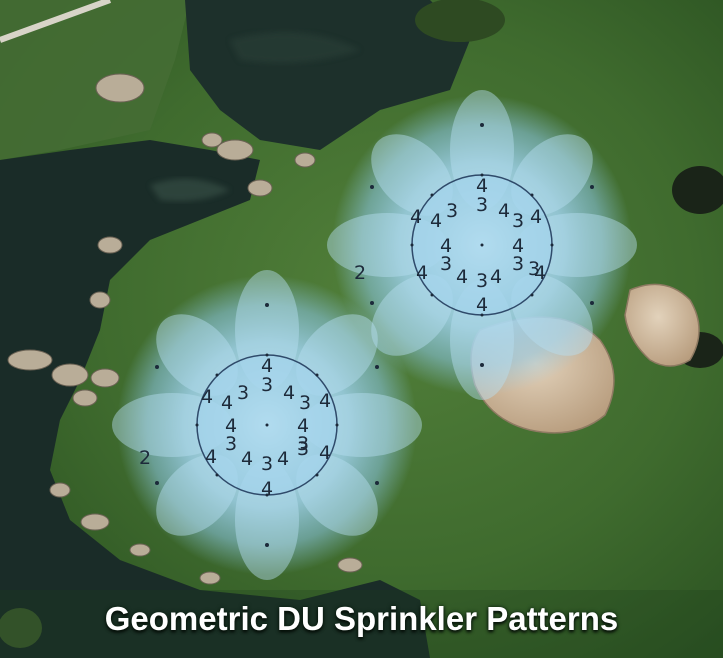 Image resolution: width=723 pixels, height=658 pixels. What do you see at coordinates (361, 619) in the screenshot?
I see `image-caption: Geometric DU Sprinkler Patterns` at bounding box center [361, 619].